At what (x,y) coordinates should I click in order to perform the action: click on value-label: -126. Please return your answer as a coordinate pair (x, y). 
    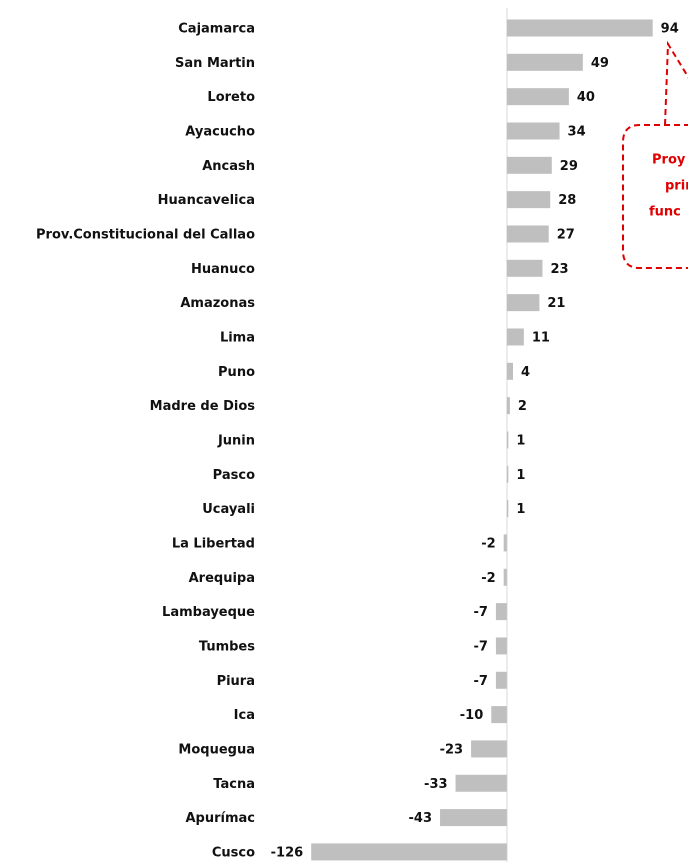
    Looking at the image, I should click on (287, 852).